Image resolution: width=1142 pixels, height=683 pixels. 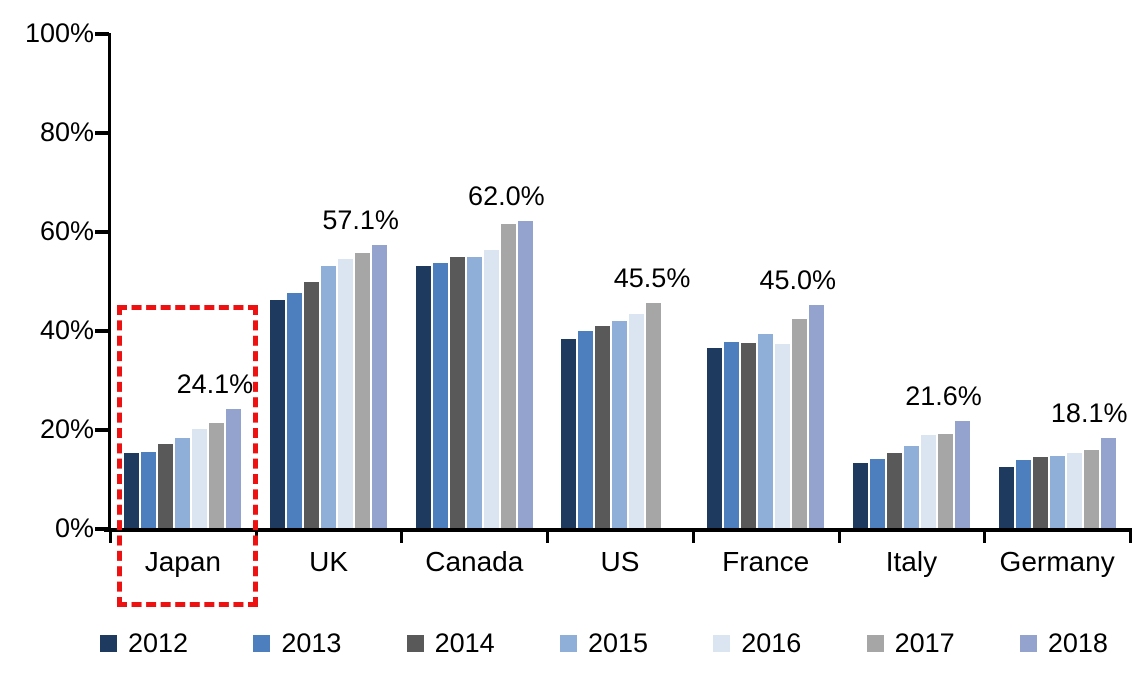 What do you see at coordinates (766, 561) in the screenshot?
I see `category-label-france: France` at bounding box center [766, 561].